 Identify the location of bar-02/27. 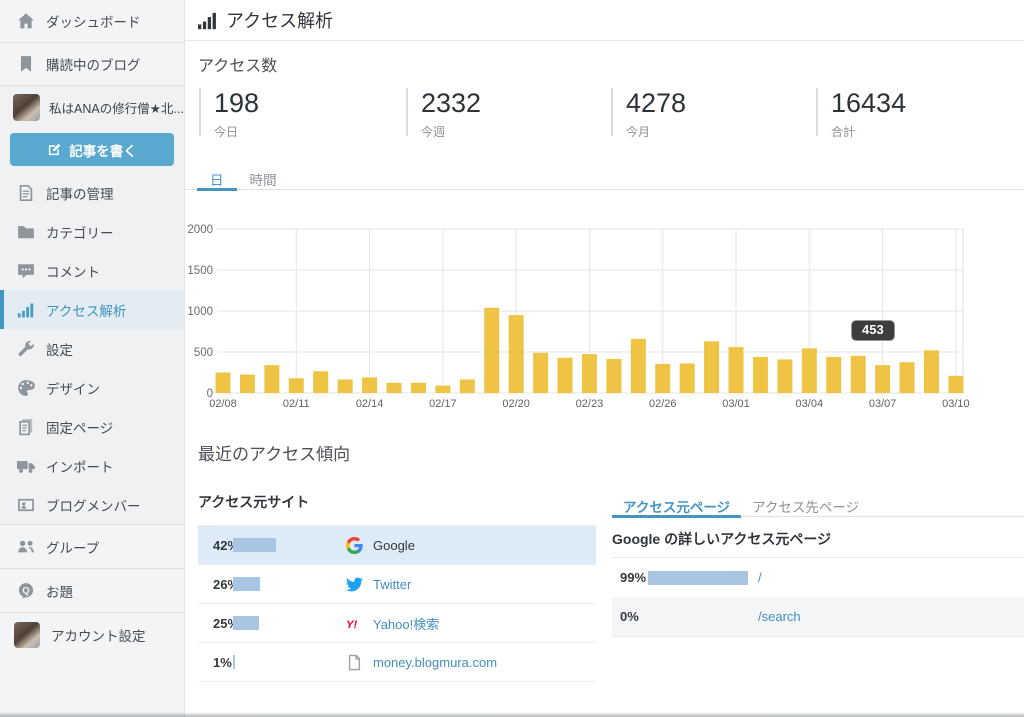
(687, 378).